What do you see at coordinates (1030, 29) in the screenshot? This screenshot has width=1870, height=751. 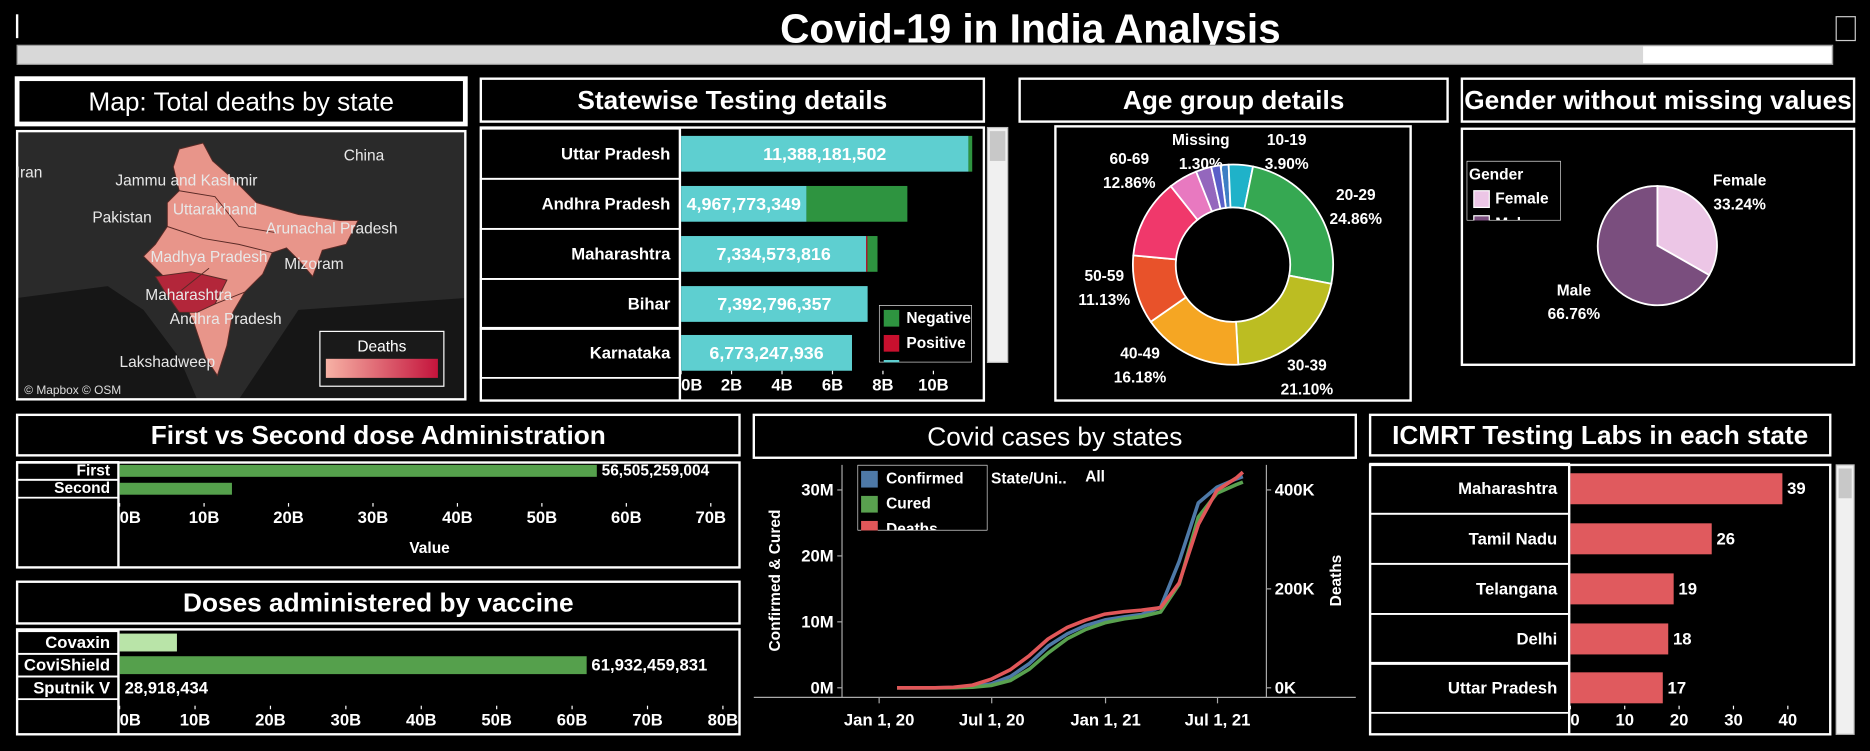 I see `dashboard-title: Covid-19 in India Analysis` at bounding box center [1030, 29].